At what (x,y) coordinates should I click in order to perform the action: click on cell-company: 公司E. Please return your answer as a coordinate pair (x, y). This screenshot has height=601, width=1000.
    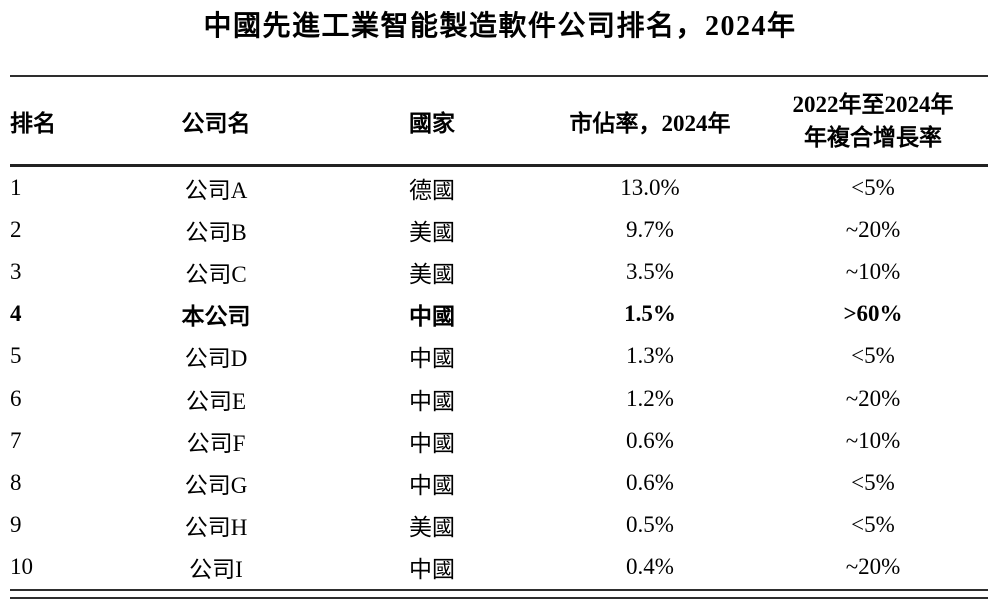
    Looking at the image, I should click on (216, 401).